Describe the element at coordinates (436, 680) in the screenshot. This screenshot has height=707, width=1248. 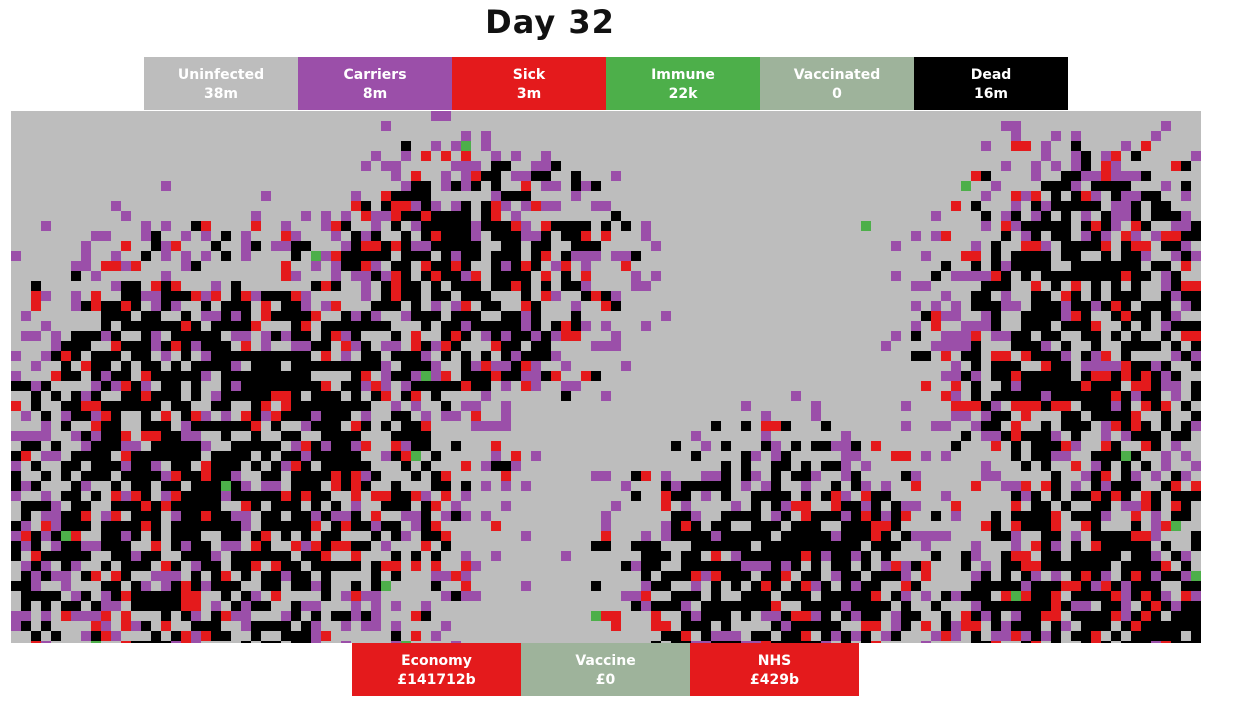
I see `metric-economy-value: £141712b` at that location.